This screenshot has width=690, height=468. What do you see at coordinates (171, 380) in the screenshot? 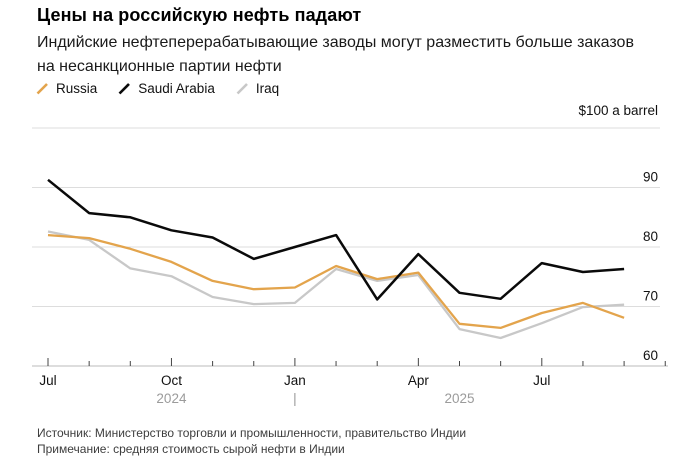
I see `x-tick-label-oct: Oct` at bounding box center [171, 380].